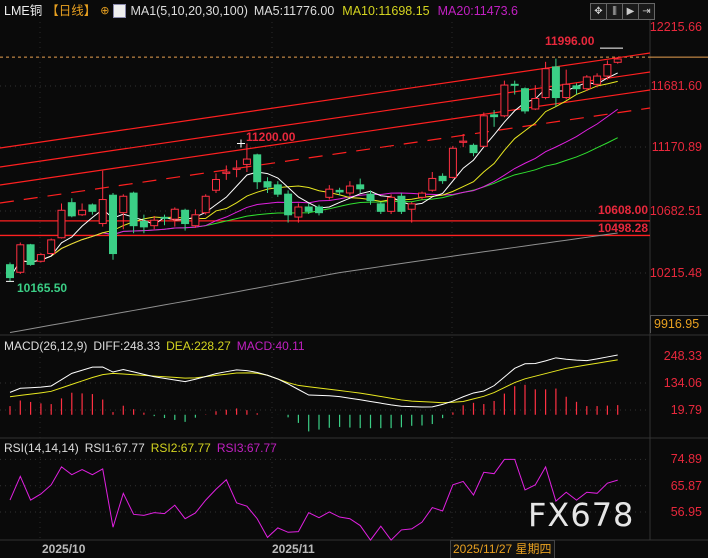 Image resolution: width=708 pixels, height=558 pixels. Describe the element at coordinates (676, 147) in the screenshot. I see `price-tick: 11170.89` at that location.